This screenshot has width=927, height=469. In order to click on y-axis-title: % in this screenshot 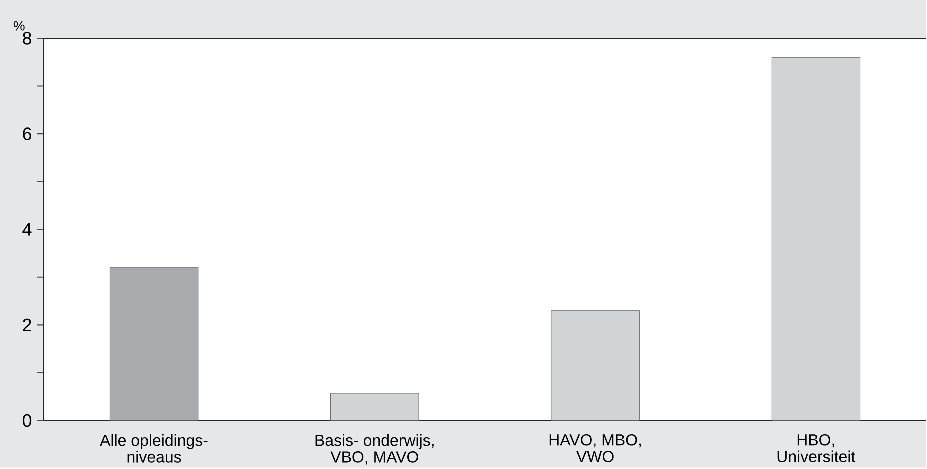, I will do `click(19, 26)`.